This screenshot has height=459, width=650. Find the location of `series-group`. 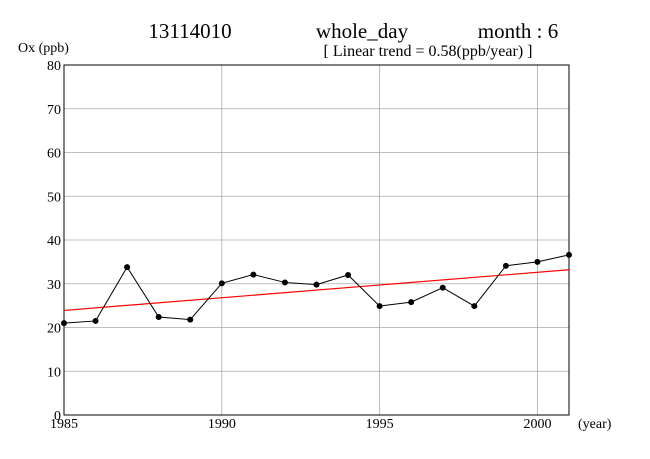

series-group is located at coordinates (316, 289).